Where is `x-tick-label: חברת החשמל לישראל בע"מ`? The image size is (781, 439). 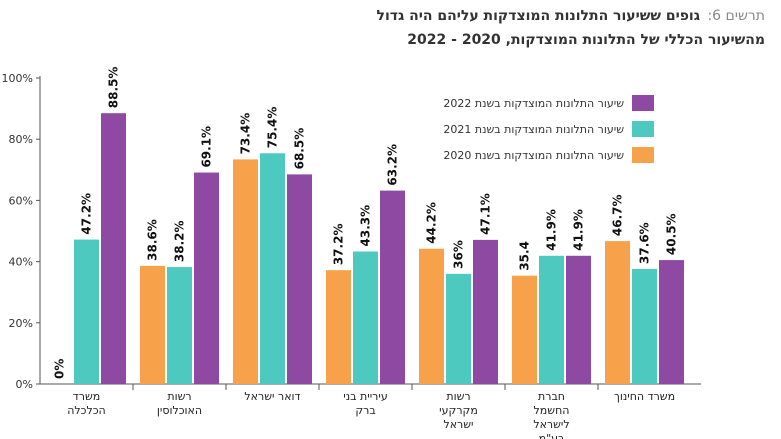
x-tick-label: חברת החשמל לישראל בע"מ is located at coordinates (551, 414).